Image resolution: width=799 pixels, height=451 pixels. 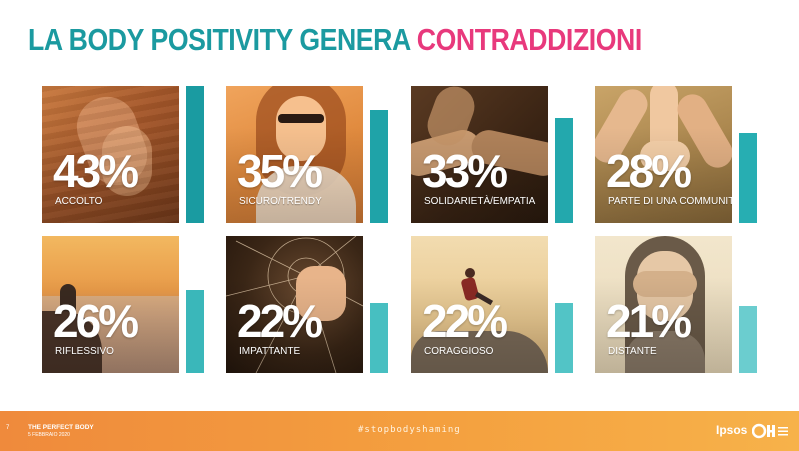 I want to click on card-parte-di-una-community: 28% PARTE DI UNA COMMUNITY, so click(x=663, y=154).